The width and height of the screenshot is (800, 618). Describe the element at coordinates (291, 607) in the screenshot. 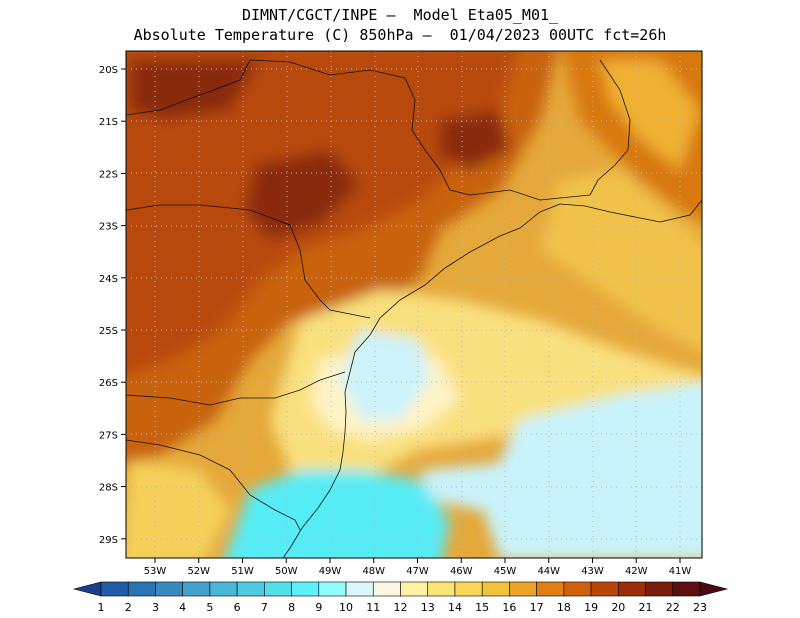

I see `colorbar-label: 8` at that location.